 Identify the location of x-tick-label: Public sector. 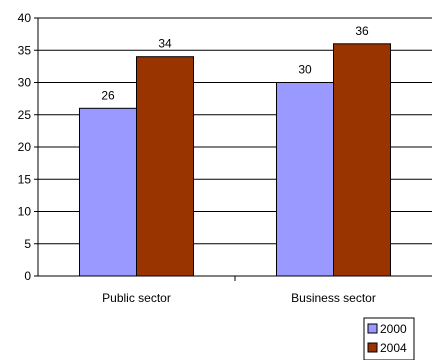
(136, 298).